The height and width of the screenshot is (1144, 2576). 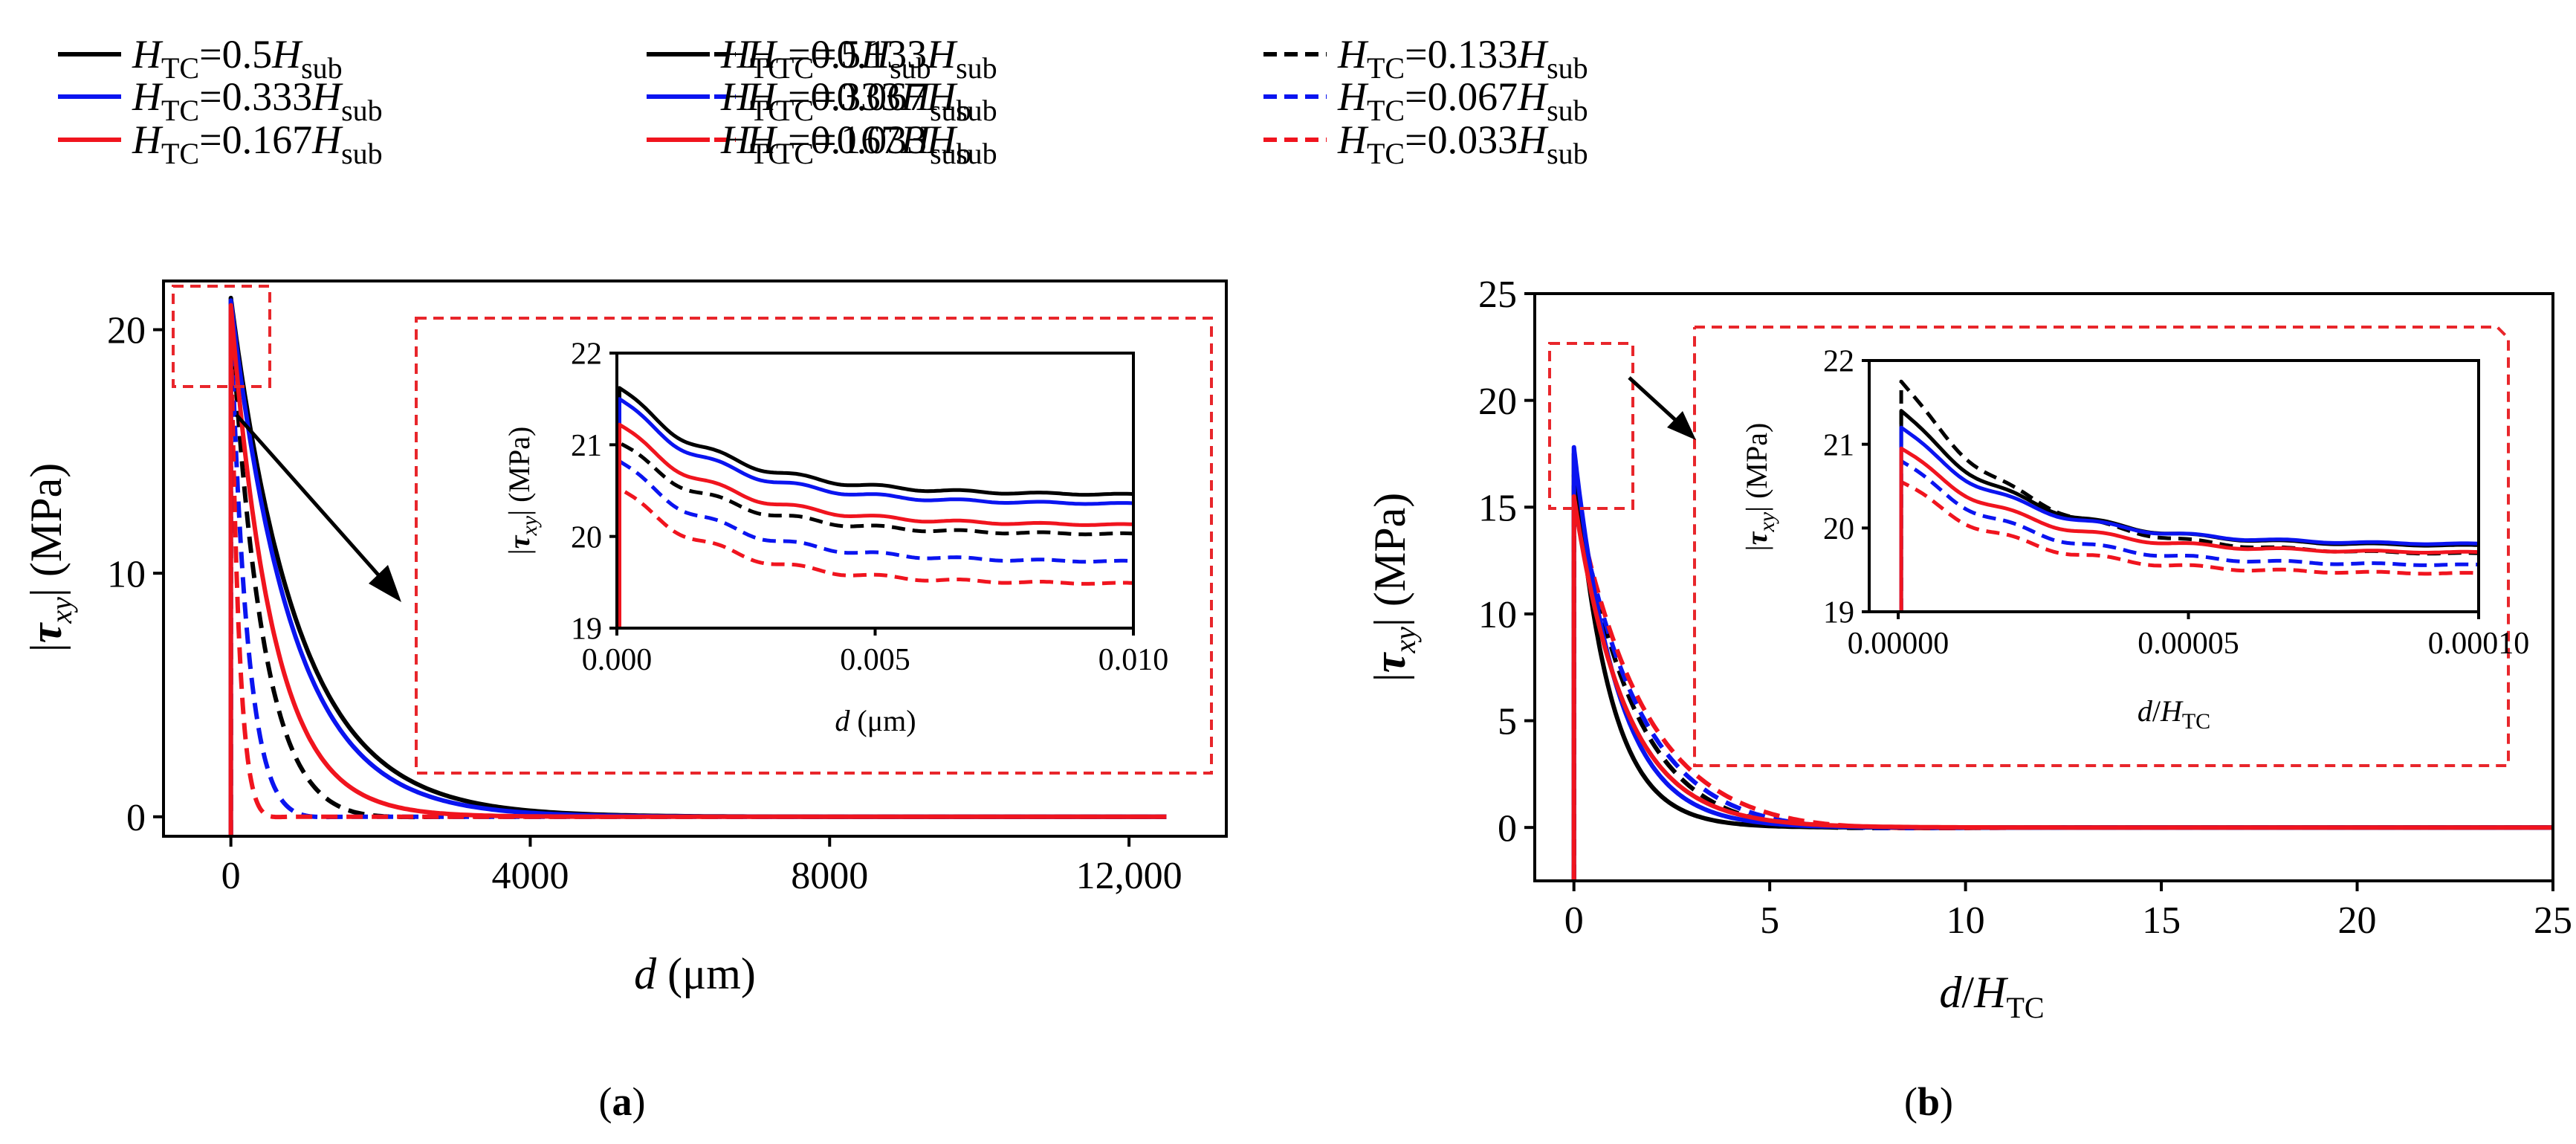 What do you see at coordinates (1965, 920) in the screenshot?
I see `panel-b-x-tick-label: 10` at bounding box center [1965, 920].